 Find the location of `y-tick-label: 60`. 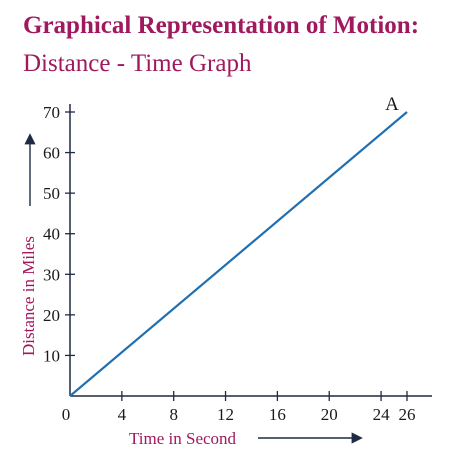

y-tick-label: 60 is located at coordinates (51, 153).